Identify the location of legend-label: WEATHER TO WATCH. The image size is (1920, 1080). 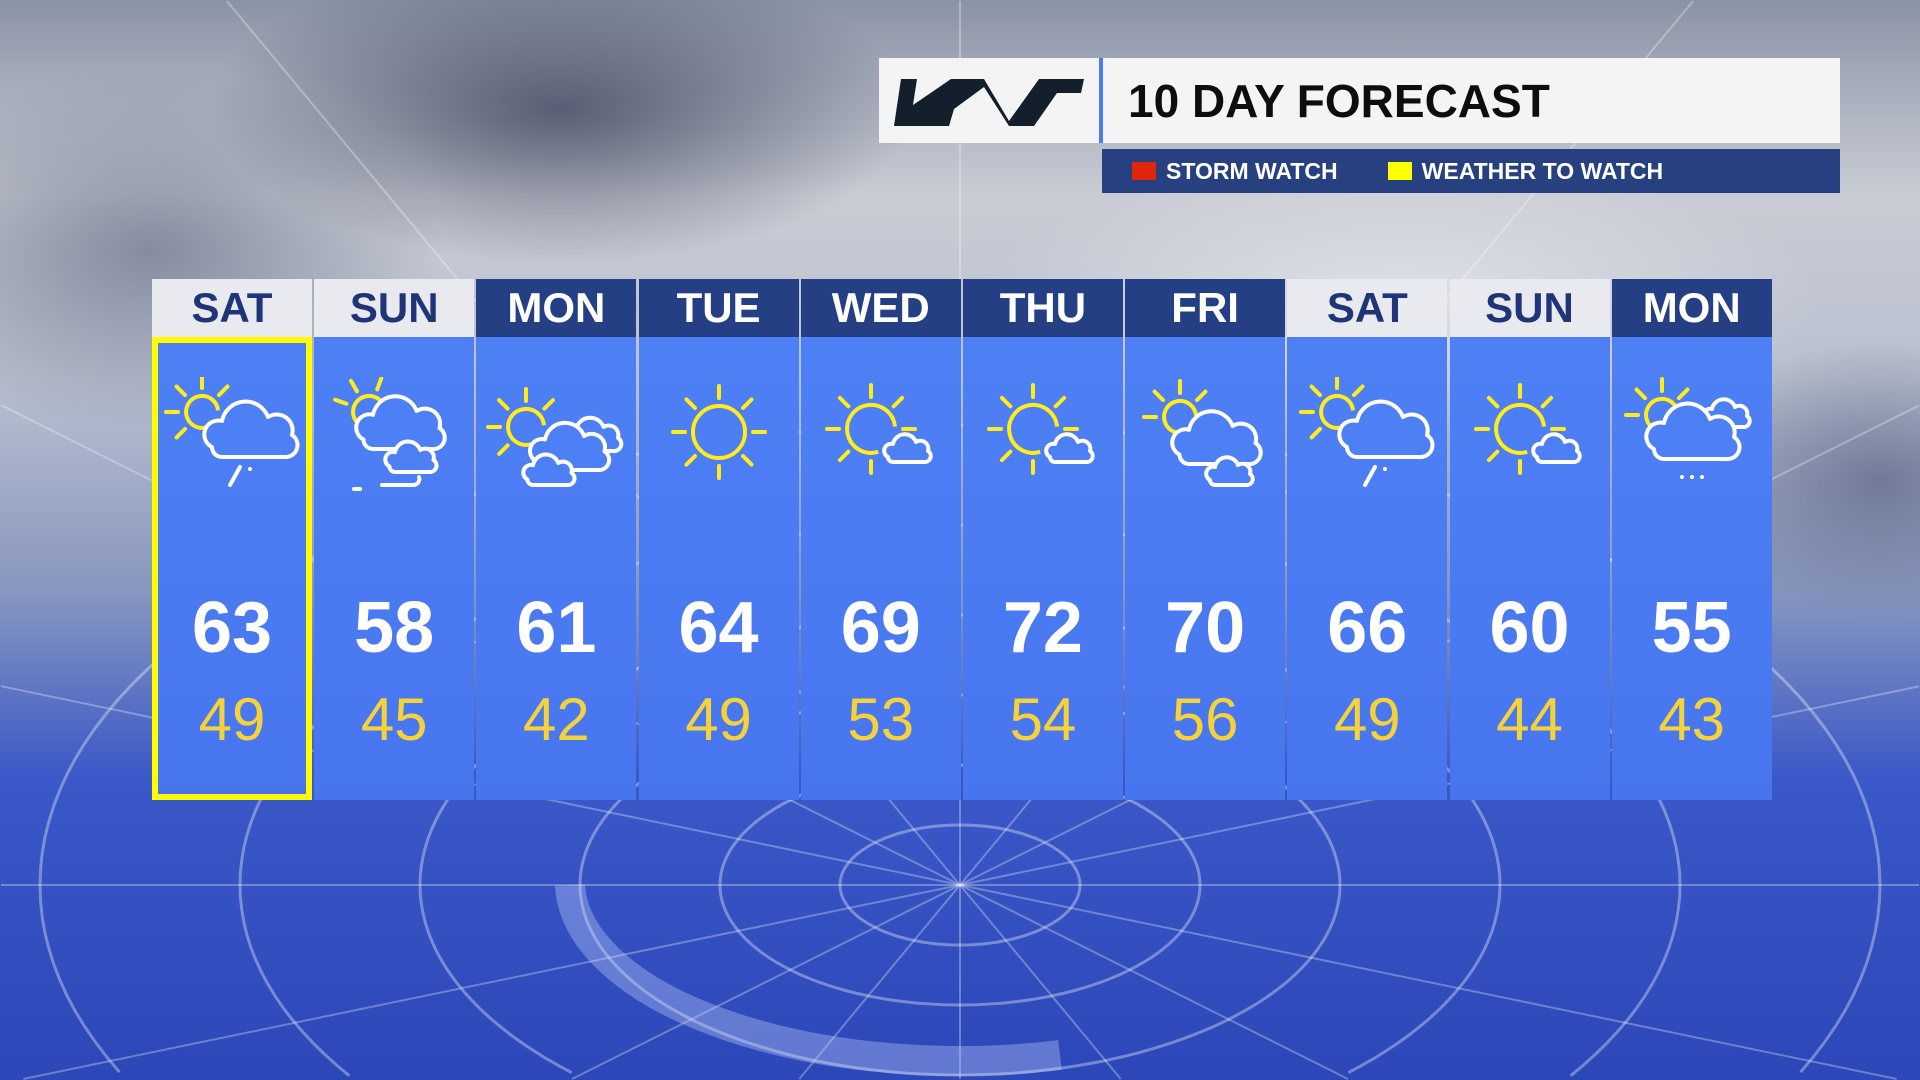
(1542, 170).